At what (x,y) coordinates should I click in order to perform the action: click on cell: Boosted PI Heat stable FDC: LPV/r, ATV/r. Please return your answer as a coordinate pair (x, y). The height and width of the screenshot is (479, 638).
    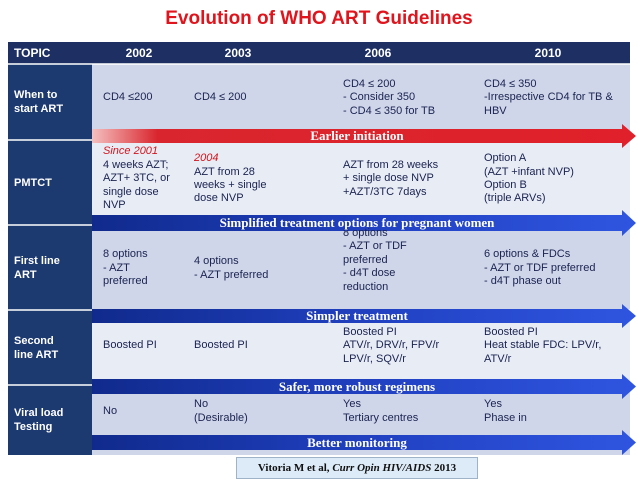
    Looking at the image, I should click on (555, 346).